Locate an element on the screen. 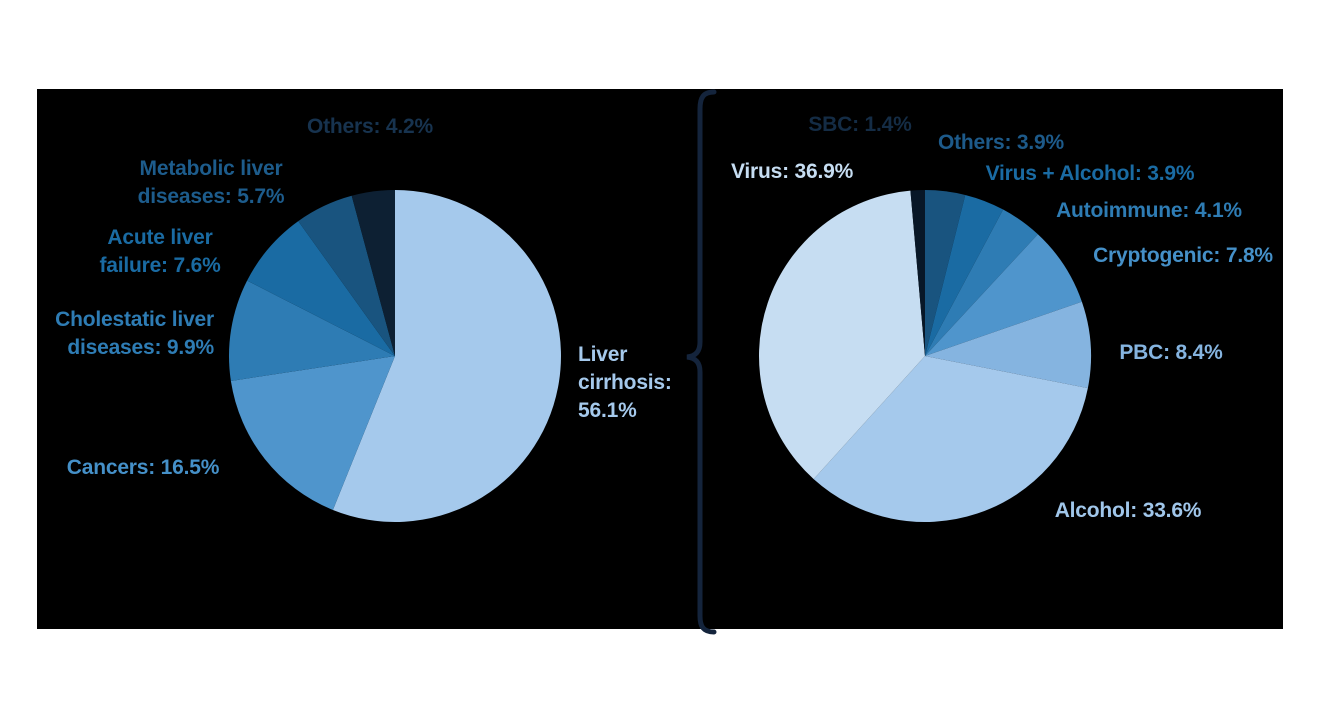 Image resolution: width=1320 pixels, height=720 pixels. label-line: 56.1% is located at coordinates (607, 410).